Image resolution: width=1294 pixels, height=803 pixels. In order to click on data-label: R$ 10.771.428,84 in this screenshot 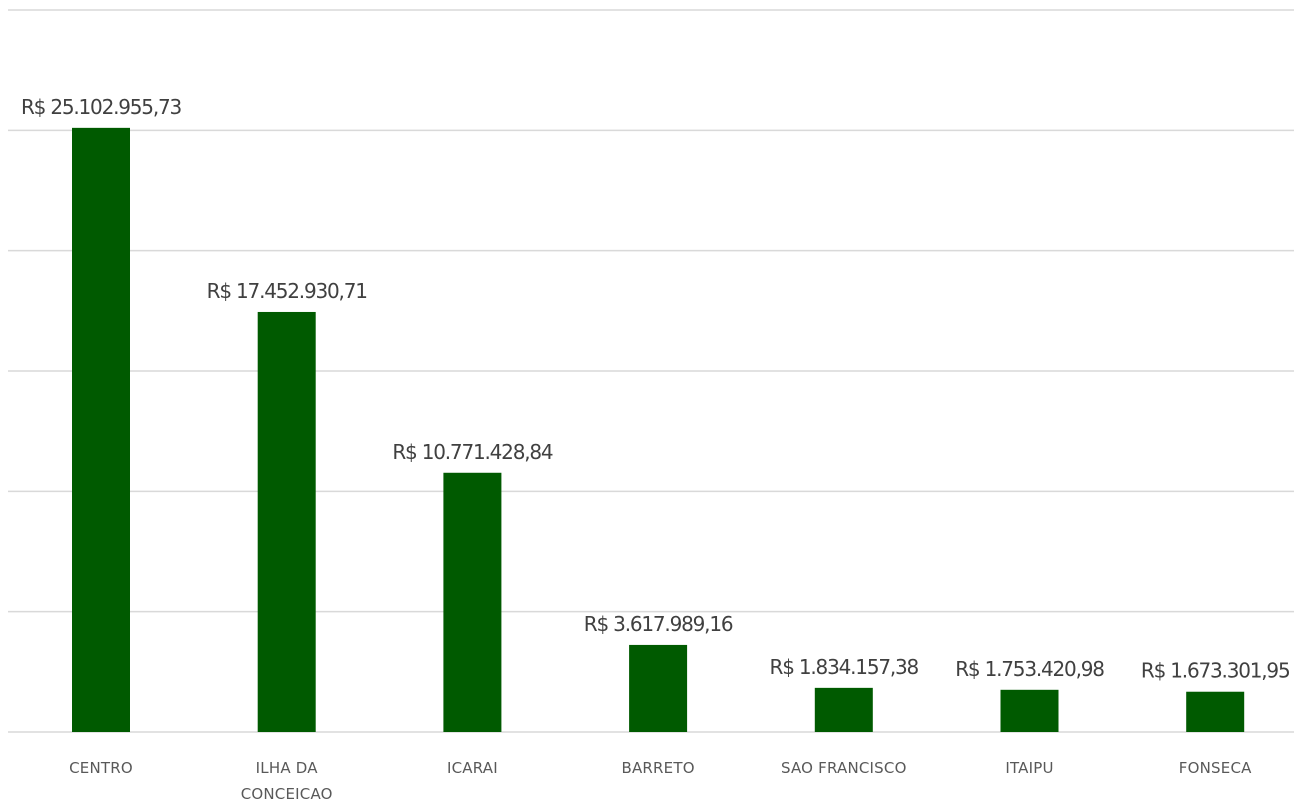, I will do `click(472, 452)`.